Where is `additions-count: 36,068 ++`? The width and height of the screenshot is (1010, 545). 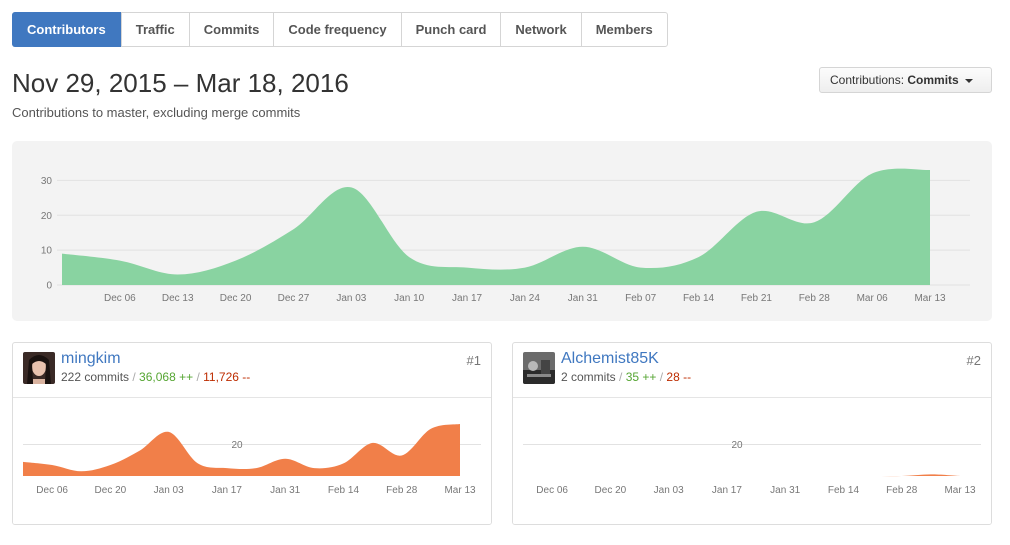
additions-count: 36,068 ++ is located at coordinates (166, 377).